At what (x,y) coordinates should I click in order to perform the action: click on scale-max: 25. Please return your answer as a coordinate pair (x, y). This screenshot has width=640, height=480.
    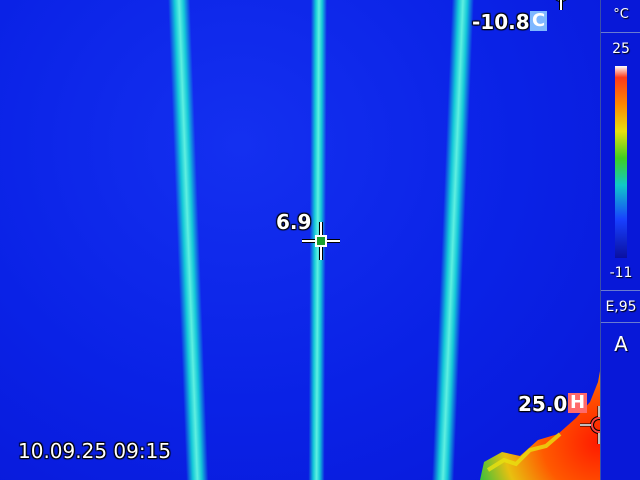
    Looking at the image, I should click on (621, 49).